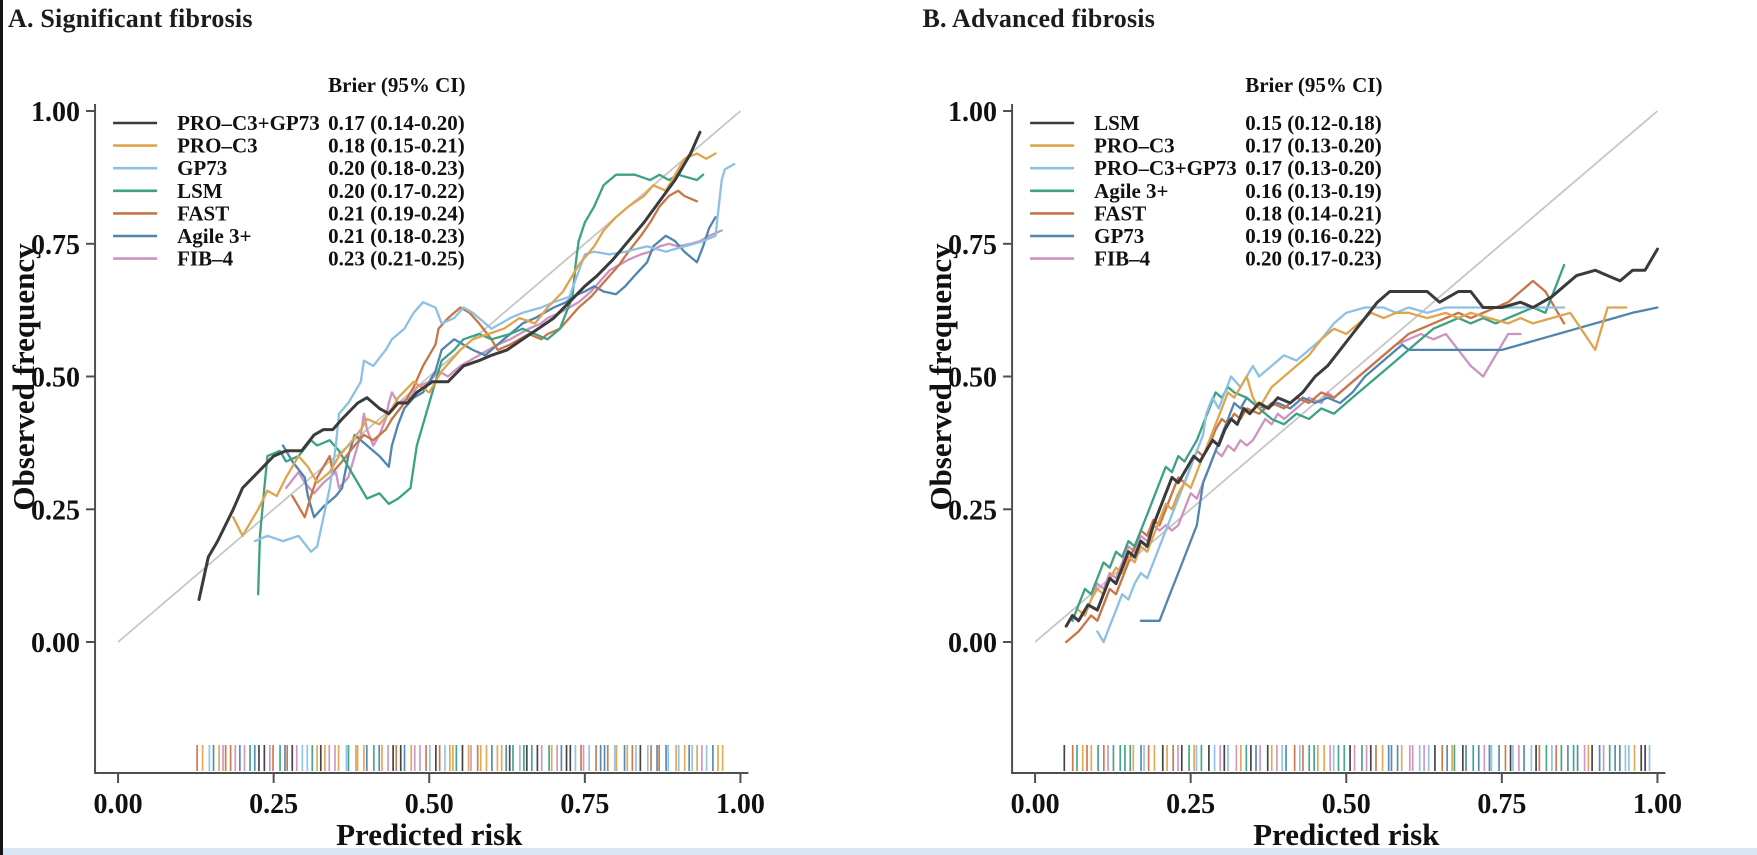 The height and width of the screenshot is (855, 1757). Describe the element at coordinates (1313, 236) in the screenshot. I see `legend-brier-value: 0.19 (0.16-0.22)` at that location.